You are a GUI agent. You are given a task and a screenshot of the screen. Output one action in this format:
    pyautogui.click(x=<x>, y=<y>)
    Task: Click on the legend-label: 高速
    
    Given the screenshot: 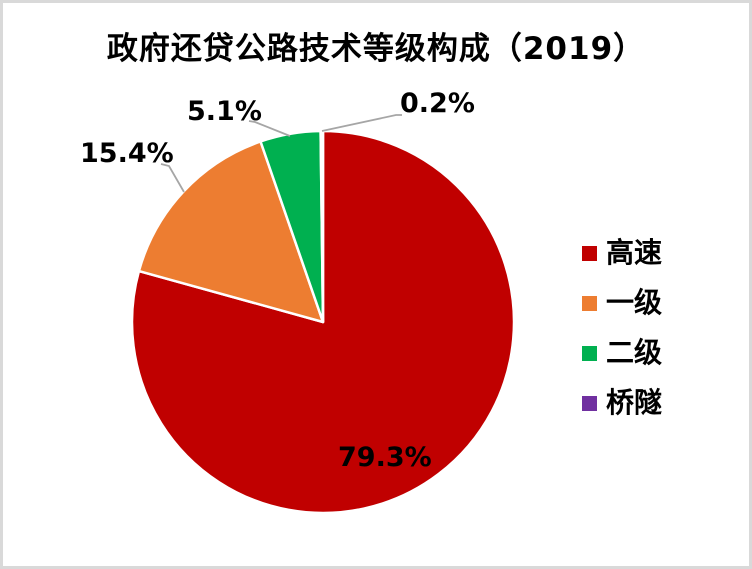 What is the action you would take?
    pyautogui.click(x=634, y=252)
    